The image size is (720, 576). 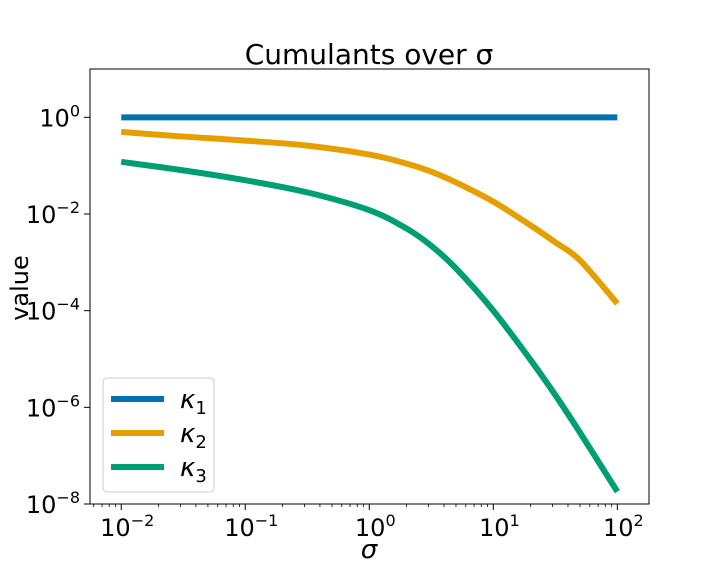 I want to click on x-axis-ticks: 10⁻² 10⁻¹ 10⁰ 10¹ 10², so click(x=368, y=523).